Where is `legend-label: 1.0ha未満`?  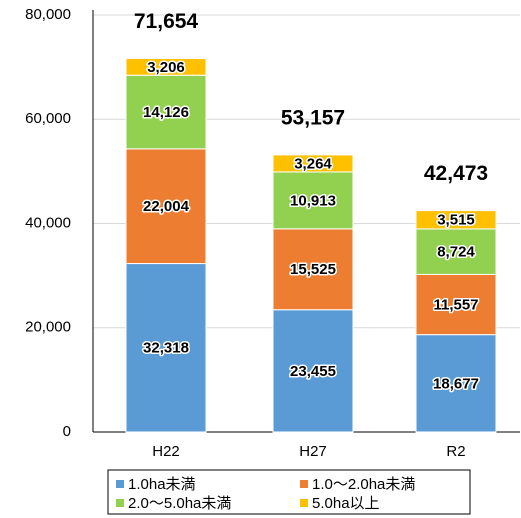 legend-label: 1.0ha未満 is located at coordinates (162, 484).